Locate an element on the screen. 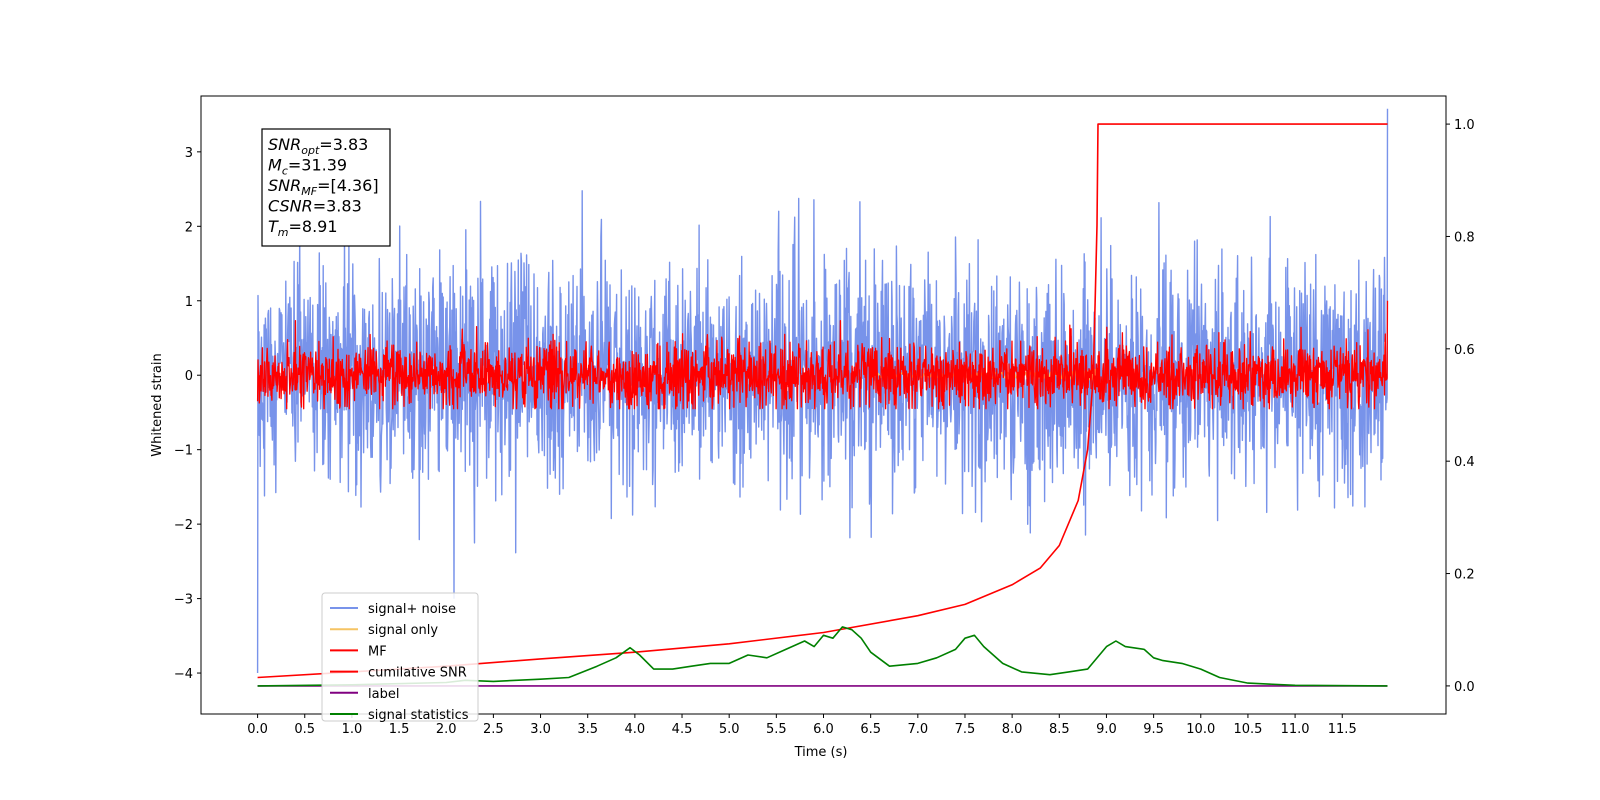 The image size is (1600, 800). annotation-subscript: m is located at coordinates (283, 232).